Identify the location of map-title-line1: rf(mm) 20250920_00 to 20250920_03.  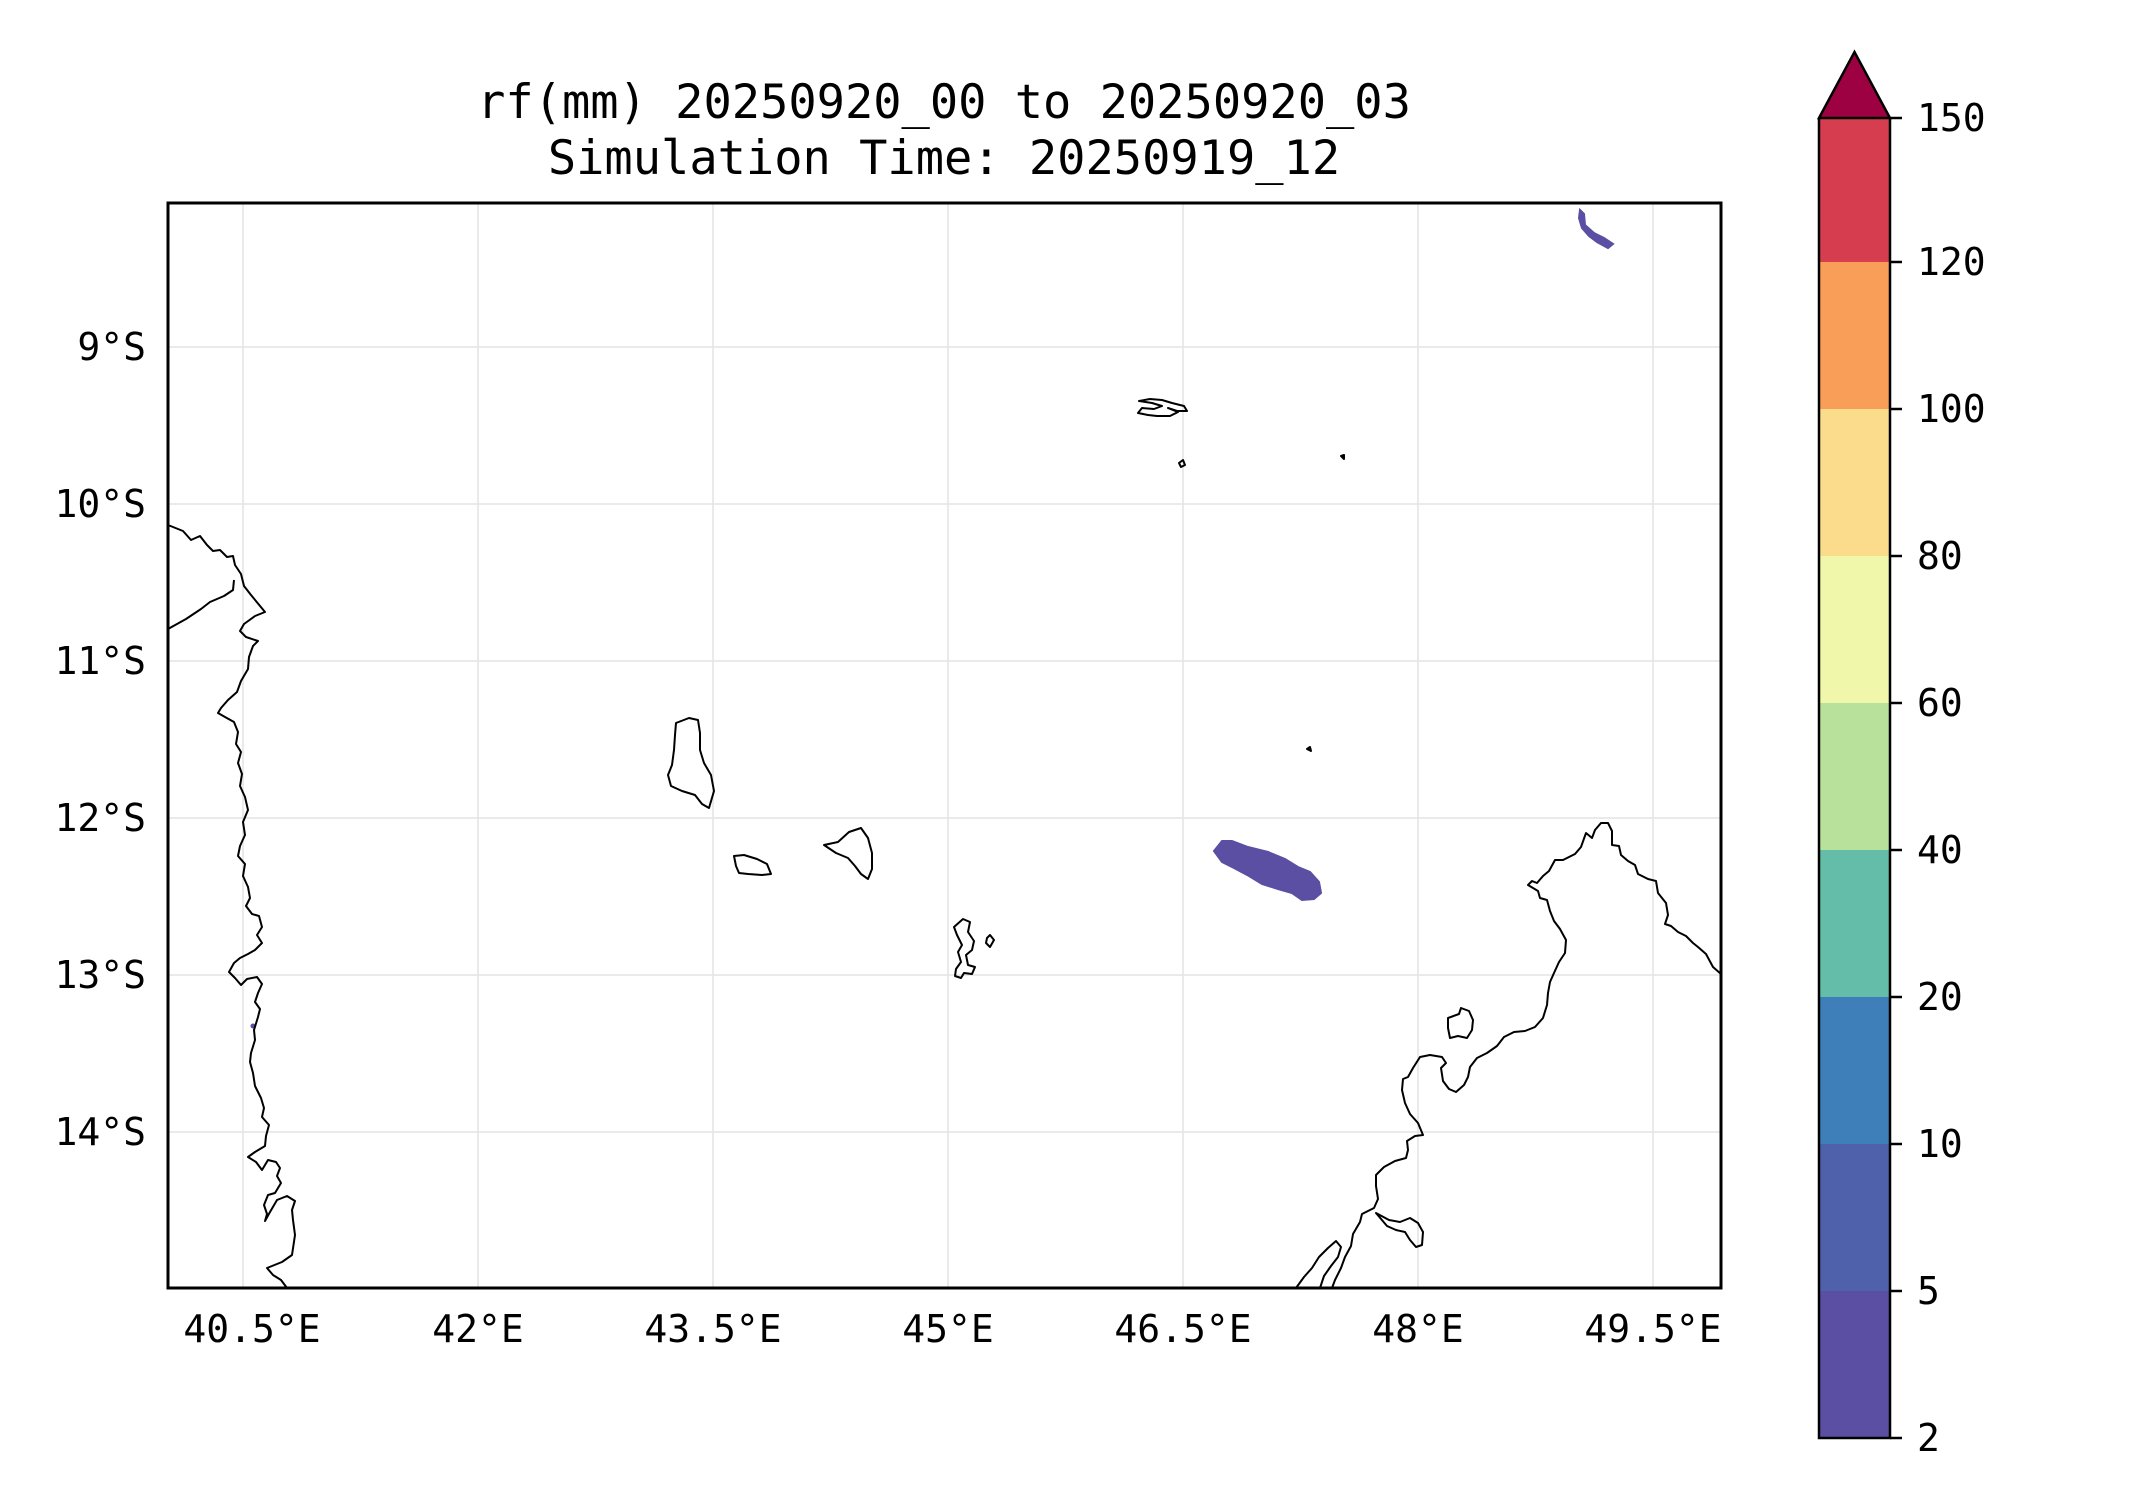
(944, 102).